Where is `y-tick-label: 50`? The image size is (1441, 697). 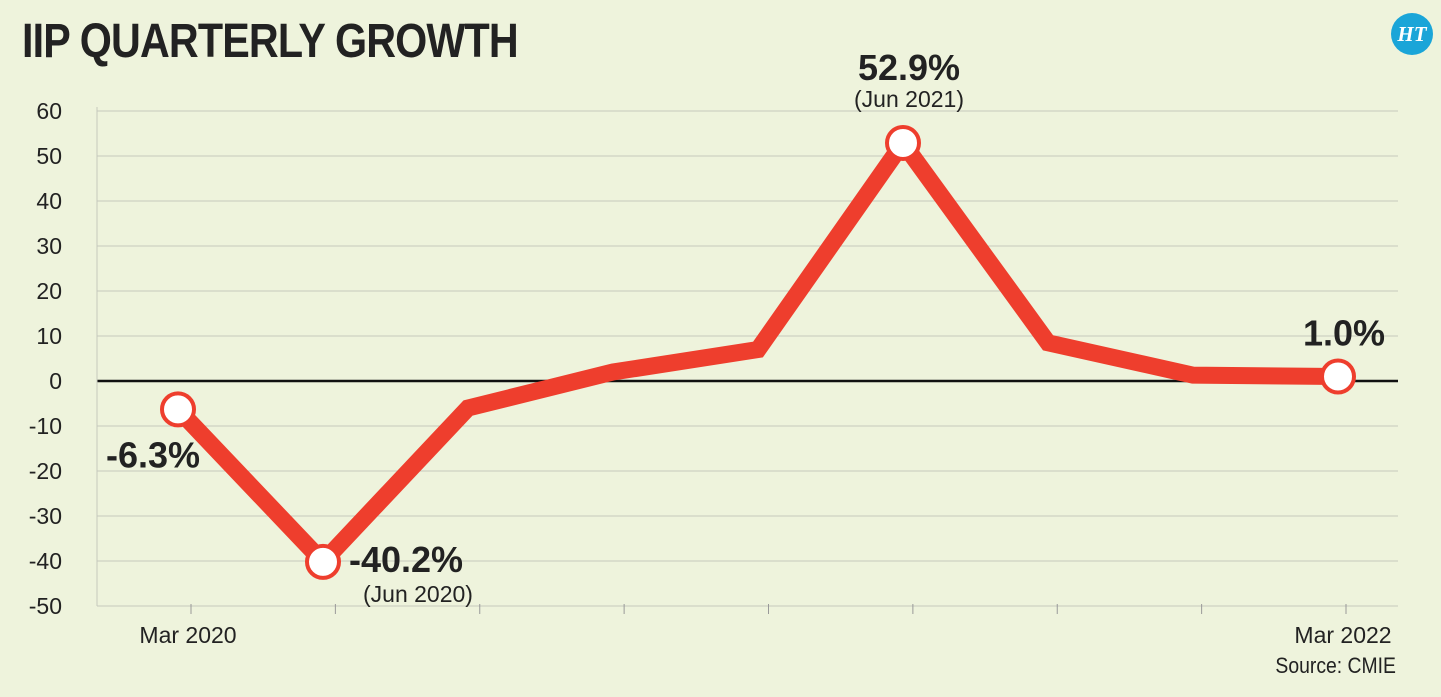
y-tick-label: 50 is located at coordinates (49, 156).